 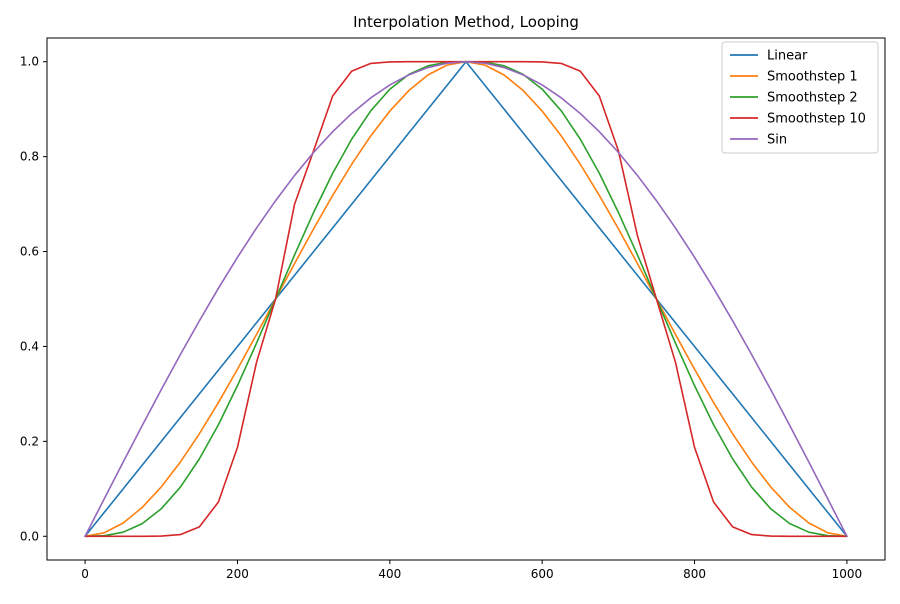 I want to click on x-tick-label: 0, so click(x=85, y=574).